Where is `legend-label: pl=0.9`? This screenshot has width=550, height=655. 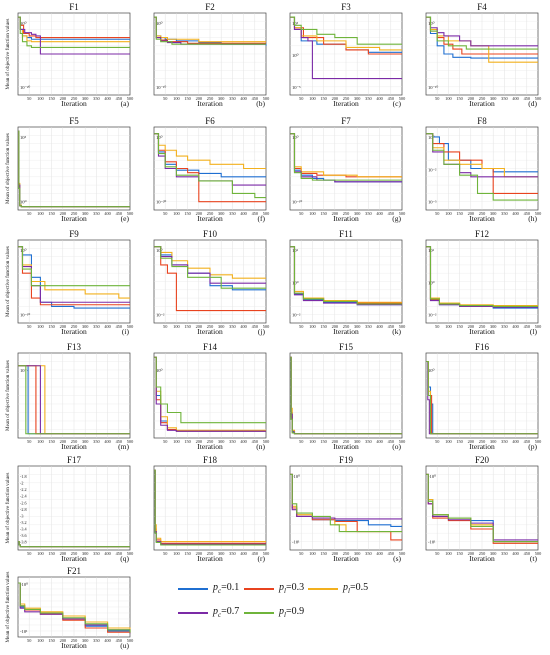
legend-label: pl=0.9 is located at coordinates (292, 612).